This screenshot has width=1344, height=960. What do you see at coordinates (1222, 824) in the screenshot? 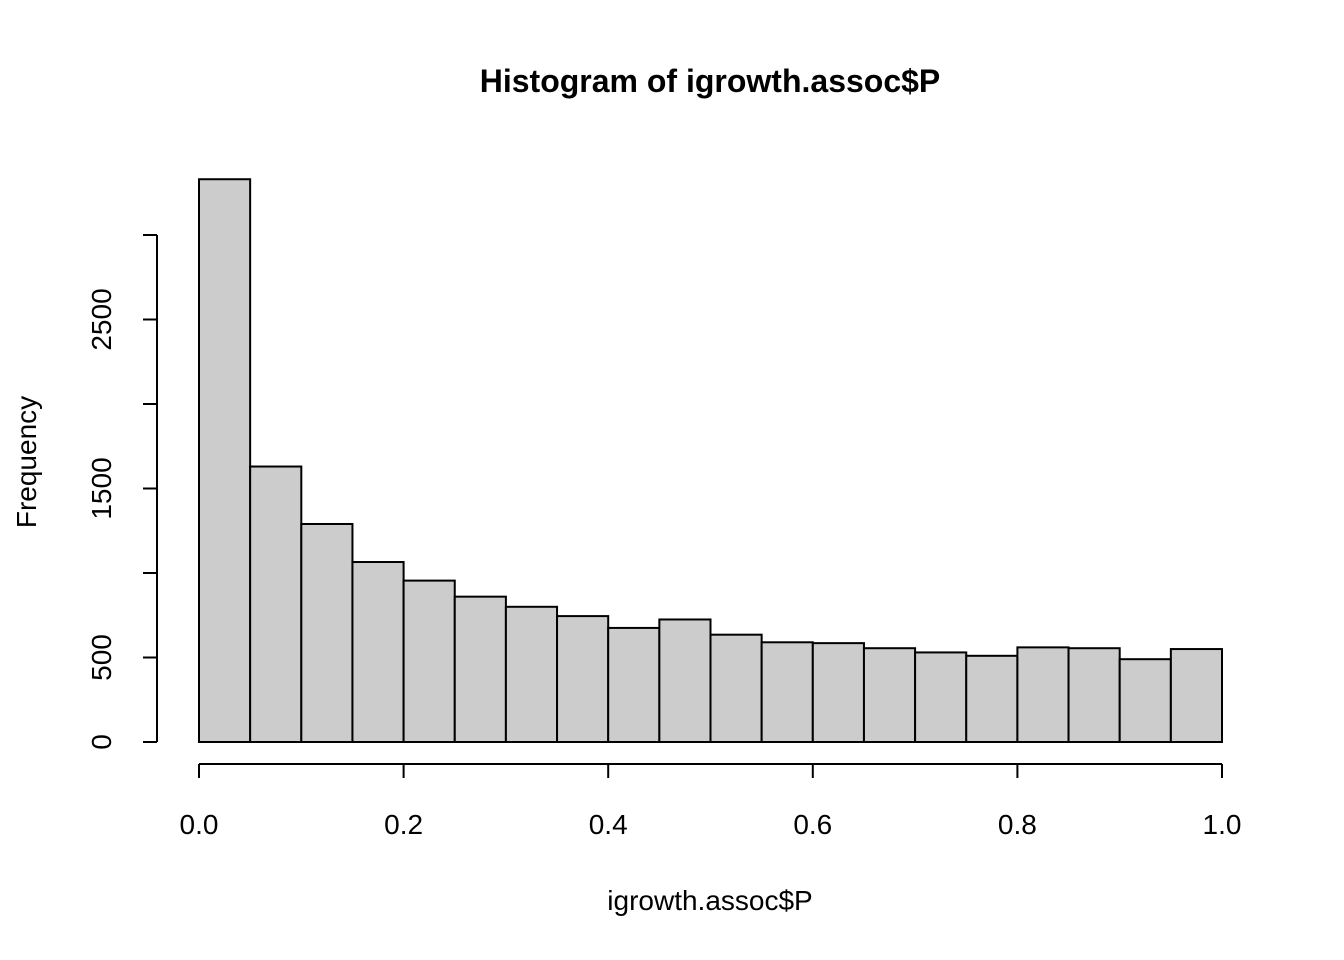
I see `x-tick-label: 1.0` at bounding box center [1222, 824].